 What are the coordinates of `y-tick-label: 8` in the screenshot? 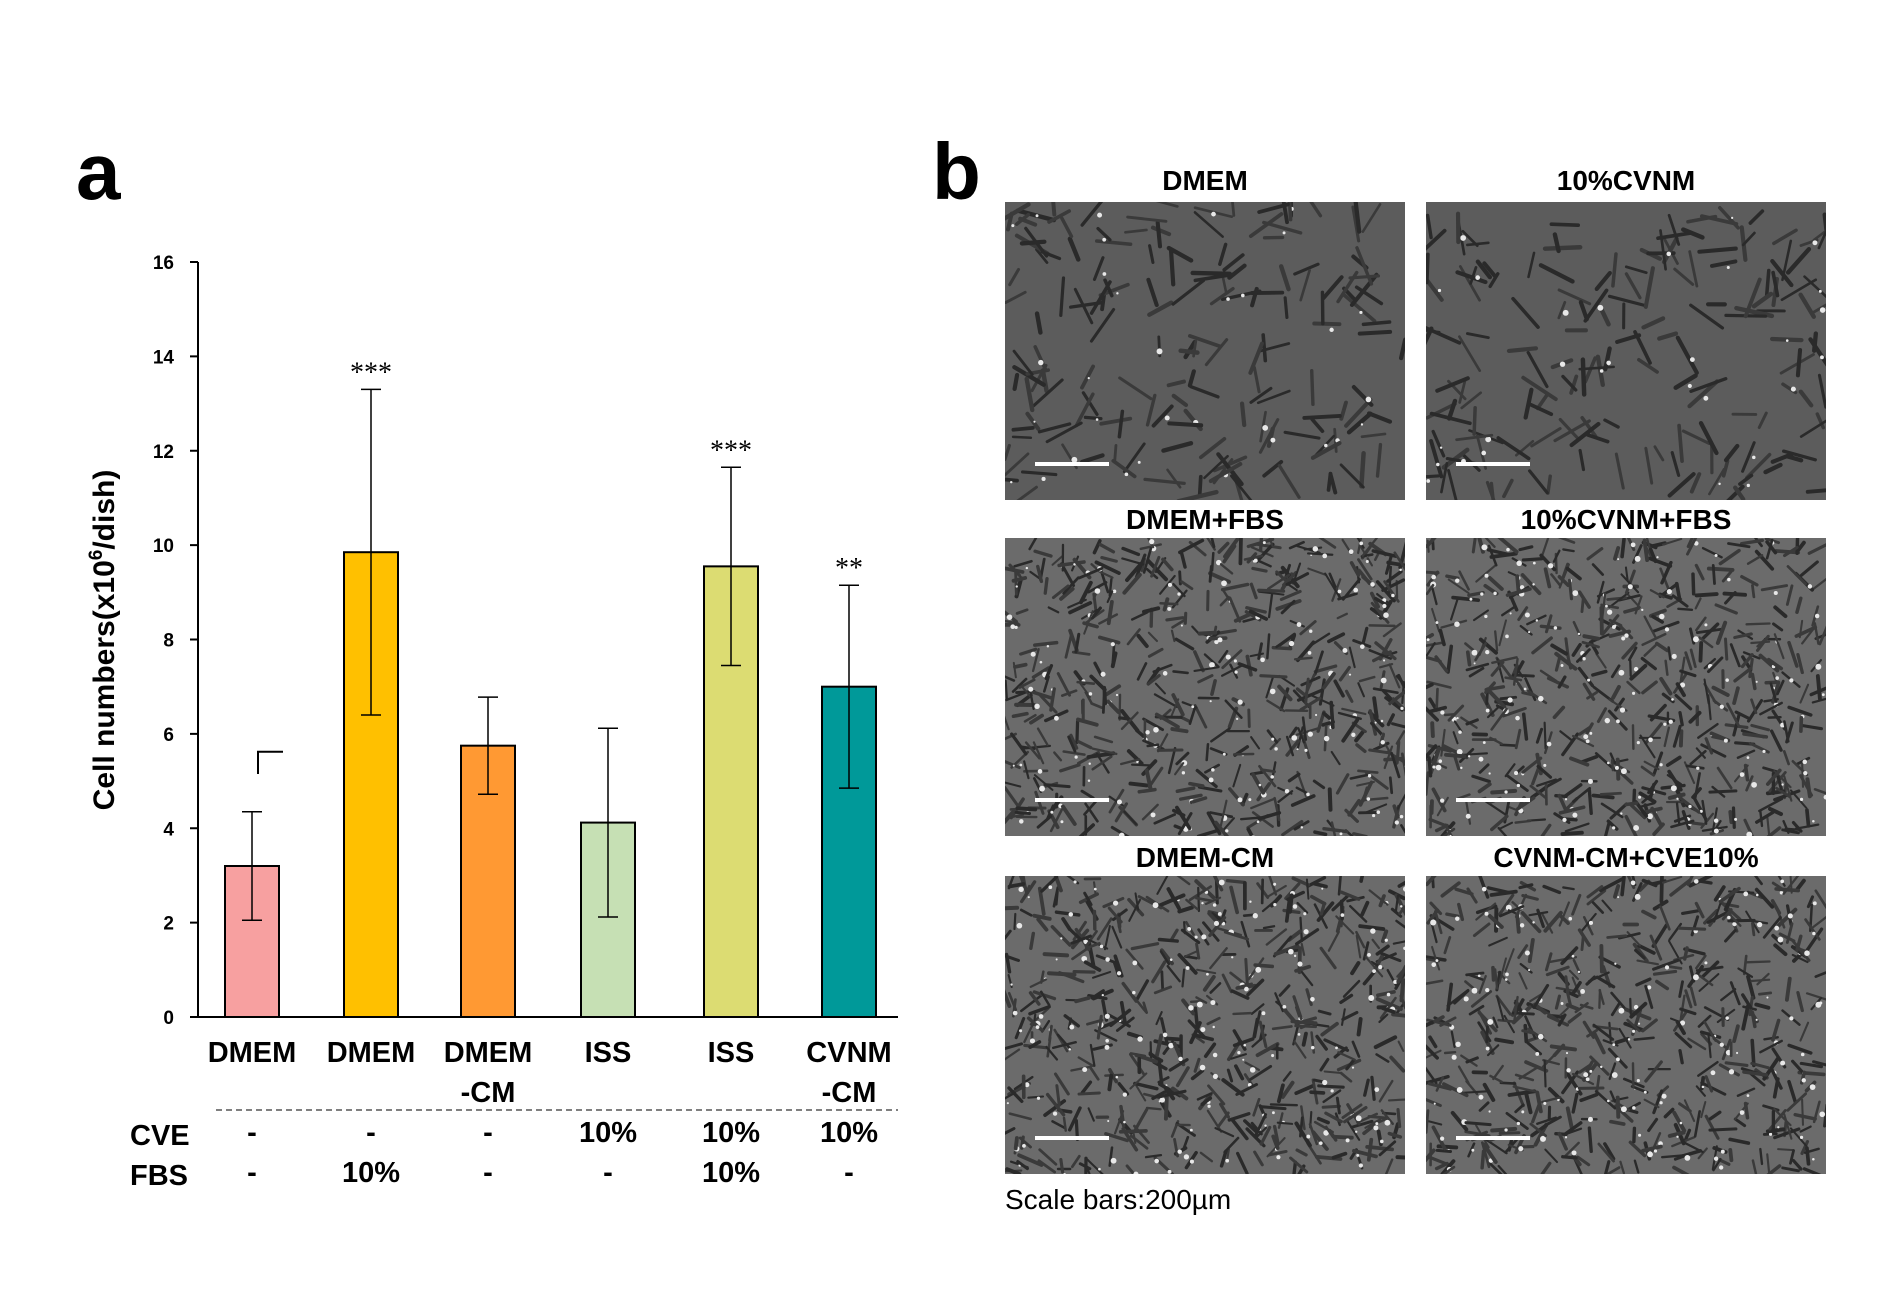 It's located at (168, 641).